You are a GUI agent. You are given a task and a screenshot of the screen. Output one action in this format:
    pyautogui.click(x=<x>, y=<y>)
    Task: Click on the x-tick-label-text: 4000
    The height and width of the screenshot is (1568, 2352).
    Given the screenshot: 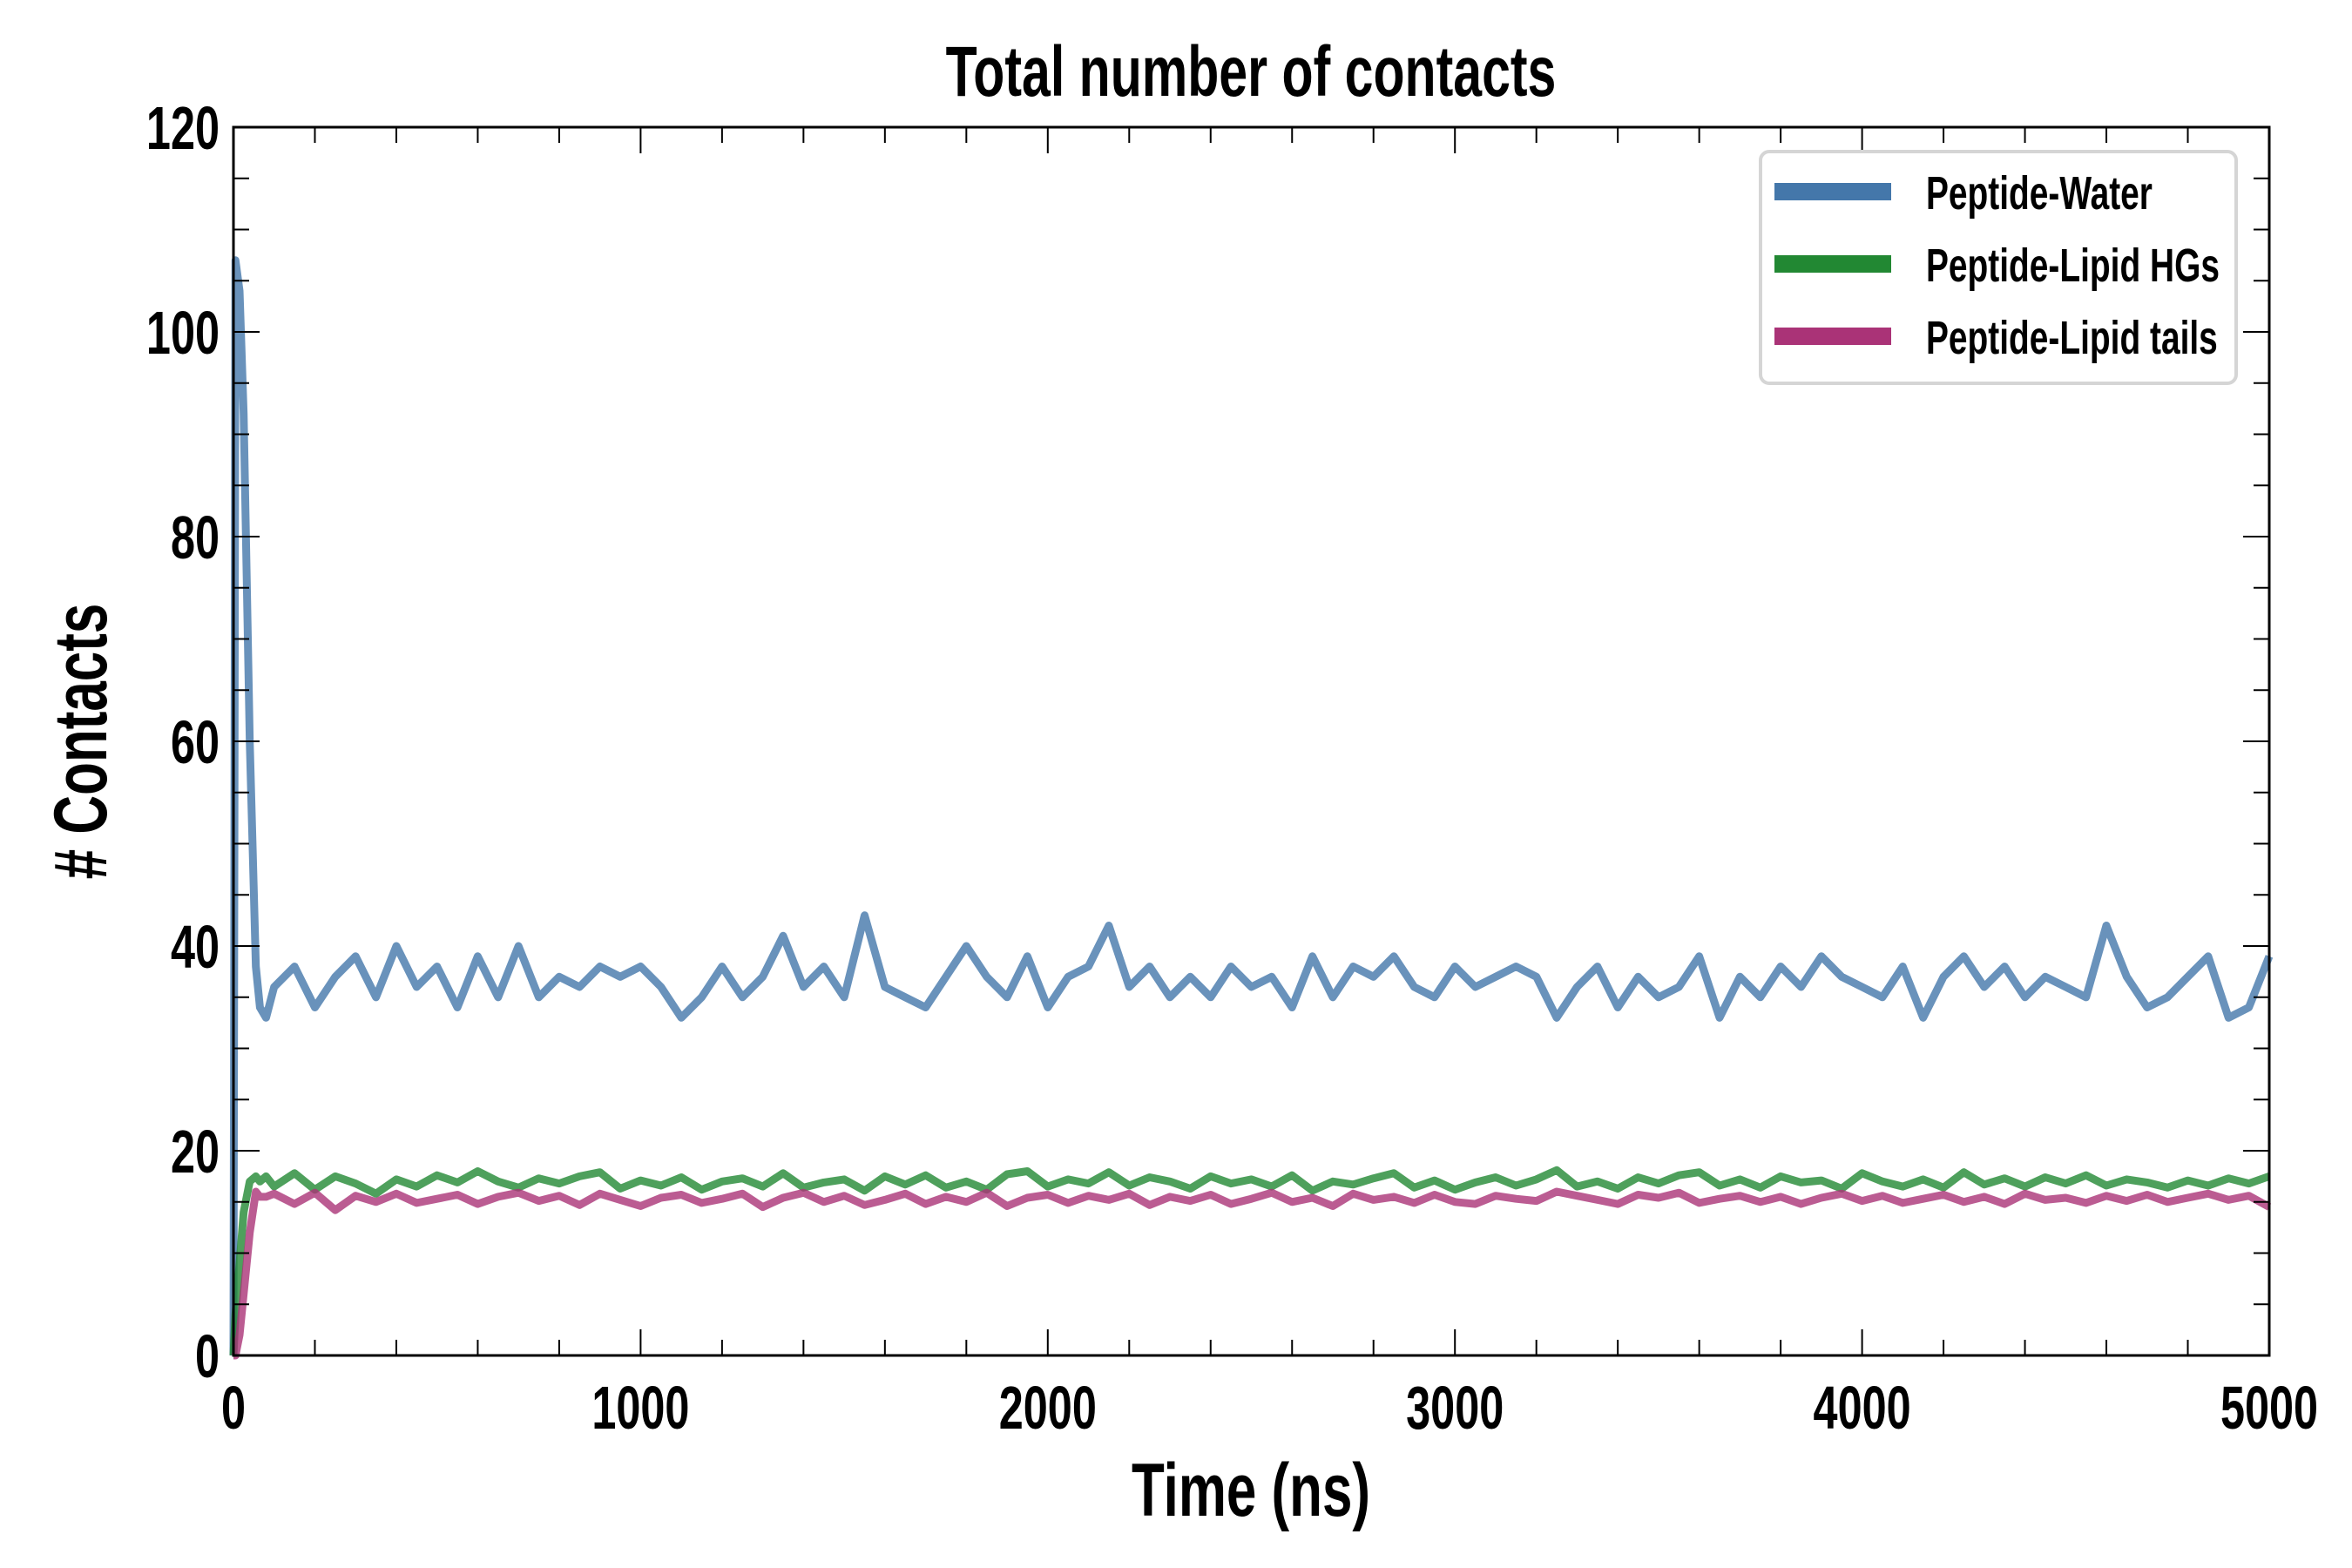 What is the action you would take?
    pyautogui.click(x=1863, y=1408)
    